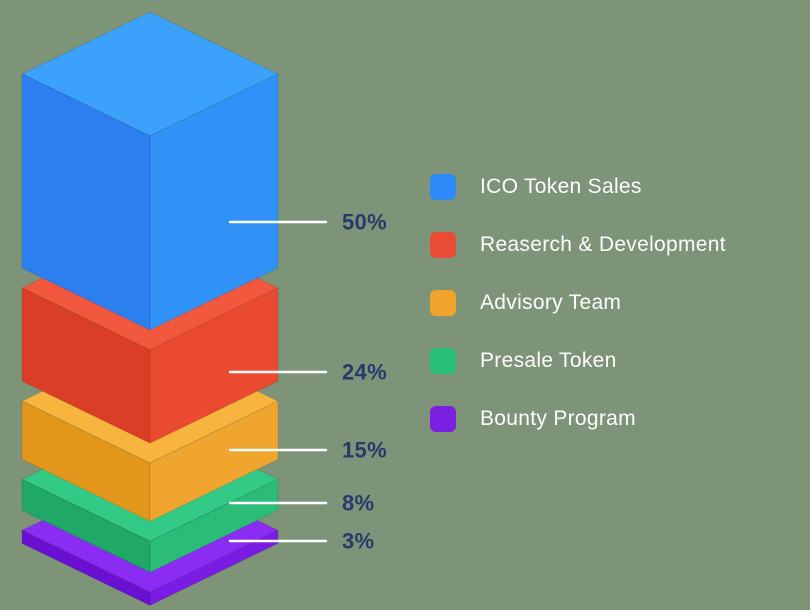 The image size is (810, 610). What do you see at coordinates (443, 419) in the screenshot?
I see `legend-swatch-bounty-program-icon` at bounding box center [443, 419].